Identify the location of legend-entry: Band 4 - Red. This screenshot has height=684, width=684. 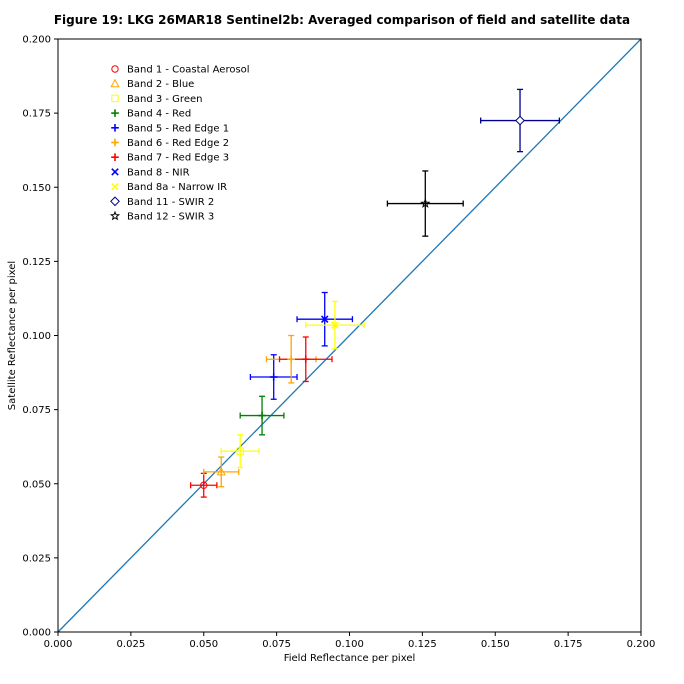
(151, 114).